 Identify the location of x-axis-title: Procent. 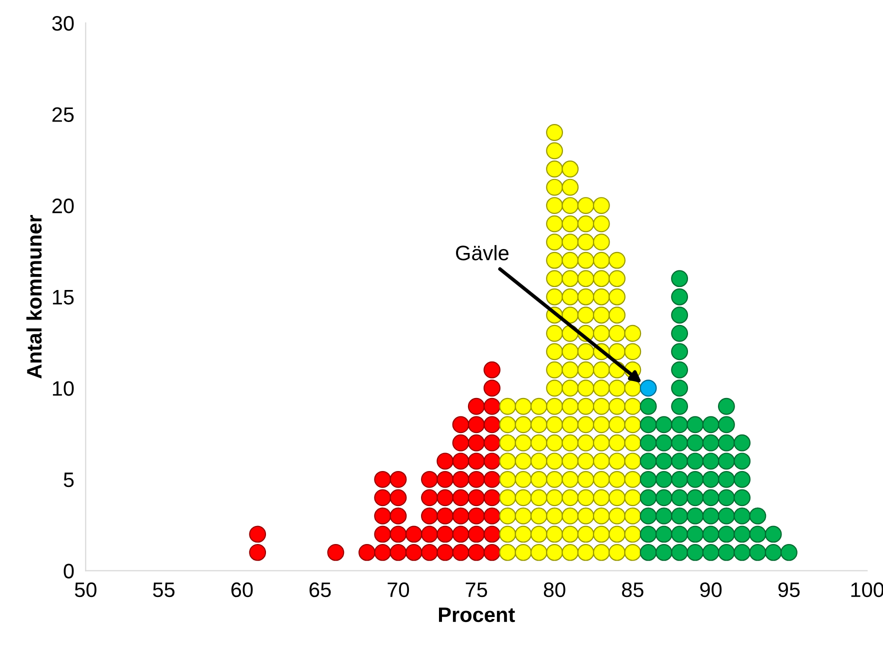
(476, 615).